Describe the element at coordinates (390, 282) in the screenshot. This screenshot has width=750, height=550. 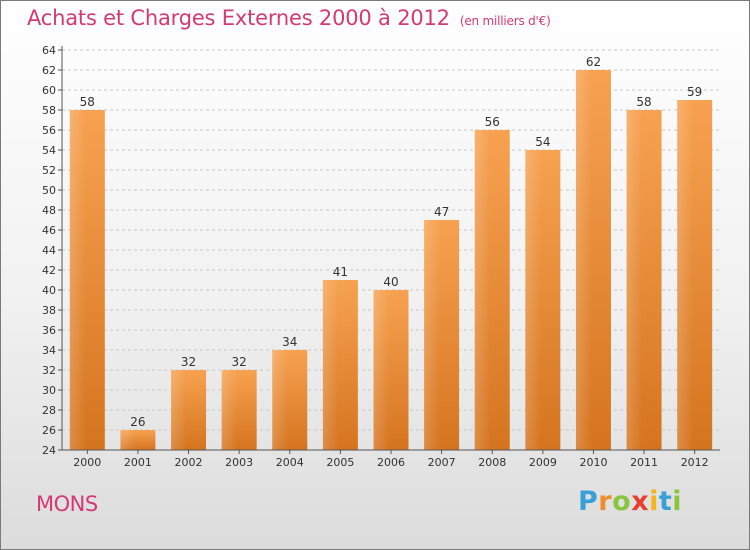
I see `bar-value-label: 40` at that location.